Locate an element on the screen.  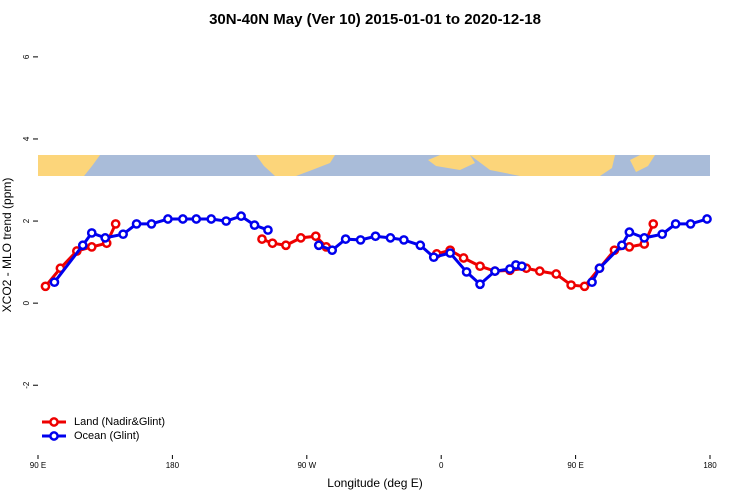
legend-label: Ocean (Glint) is located at coordinates (106, 436).